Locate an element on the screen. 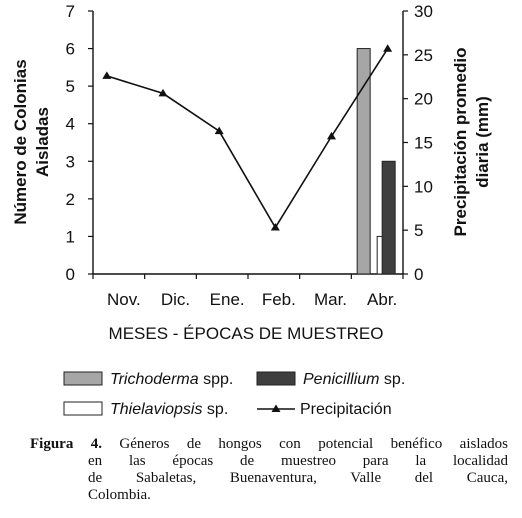 This screenshot has height=518, width=522. x-tick-label: Ene. is located at coordinates (227, 299).